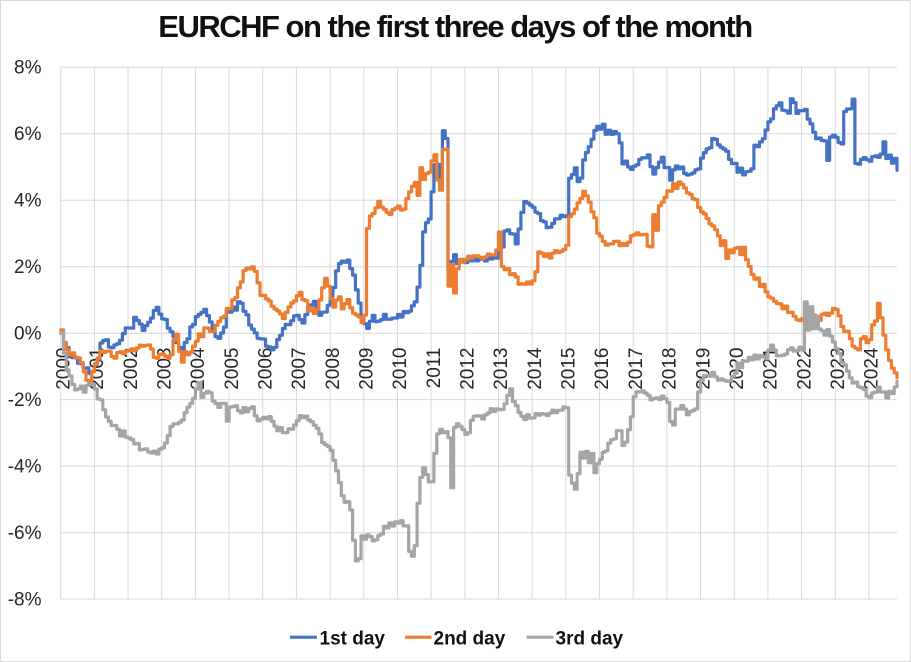  What do you see at coordinates (569, 369) in the screenshot?
I see `svg-text: 2015` at bounding box center [569, 369].